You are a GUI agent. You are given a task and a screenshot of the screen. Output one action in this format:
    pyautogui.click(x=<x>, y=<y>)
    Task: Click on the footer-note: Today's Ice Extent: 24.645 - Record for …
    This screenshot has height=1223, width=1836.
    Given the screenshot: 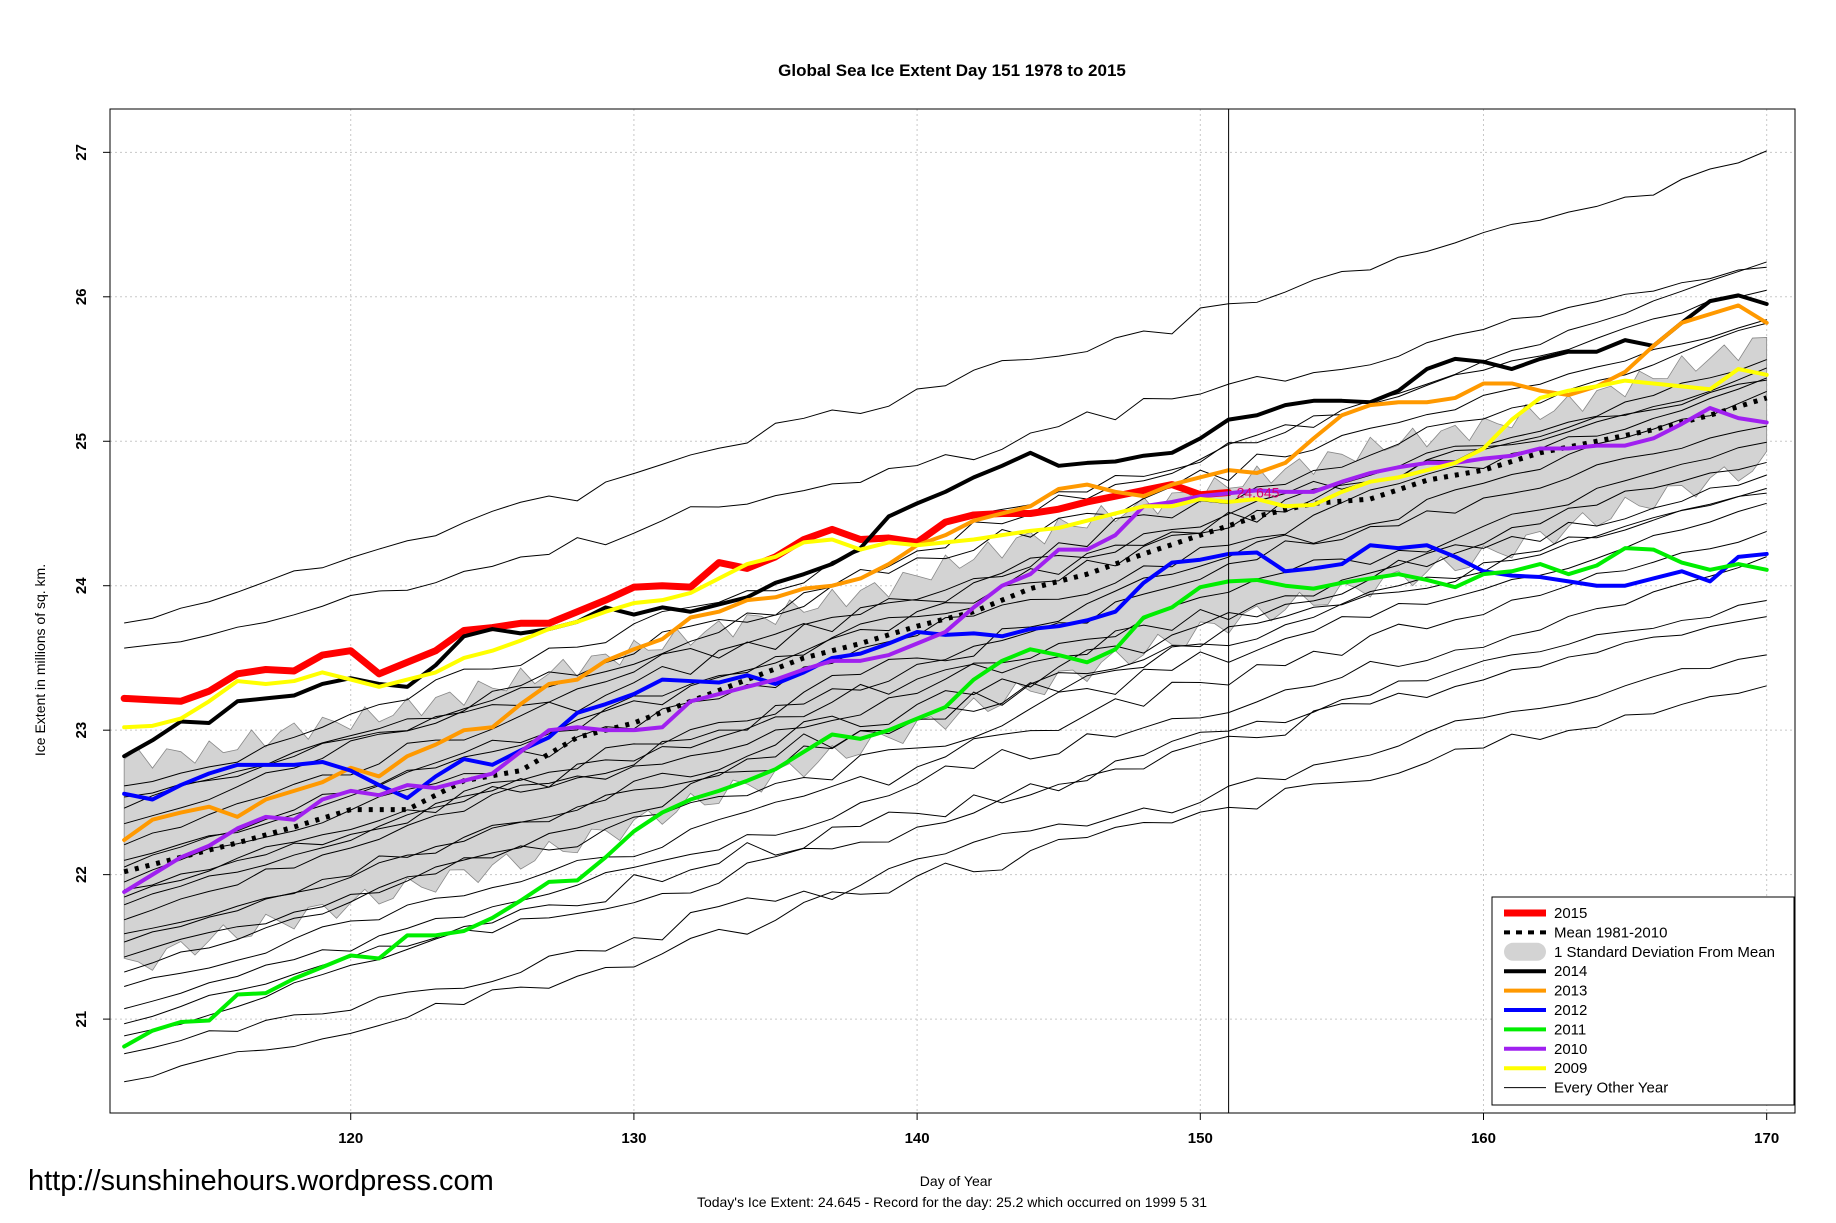 What is the action you would take?
    pyautogui.click(x=952, y=1202)
    